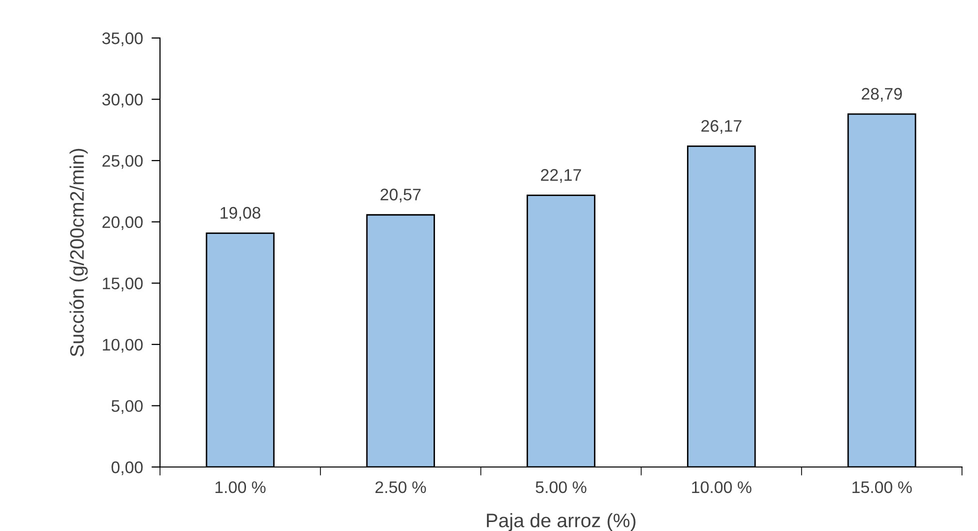  I want to click on data-label: 28,79, so click(882, 95).